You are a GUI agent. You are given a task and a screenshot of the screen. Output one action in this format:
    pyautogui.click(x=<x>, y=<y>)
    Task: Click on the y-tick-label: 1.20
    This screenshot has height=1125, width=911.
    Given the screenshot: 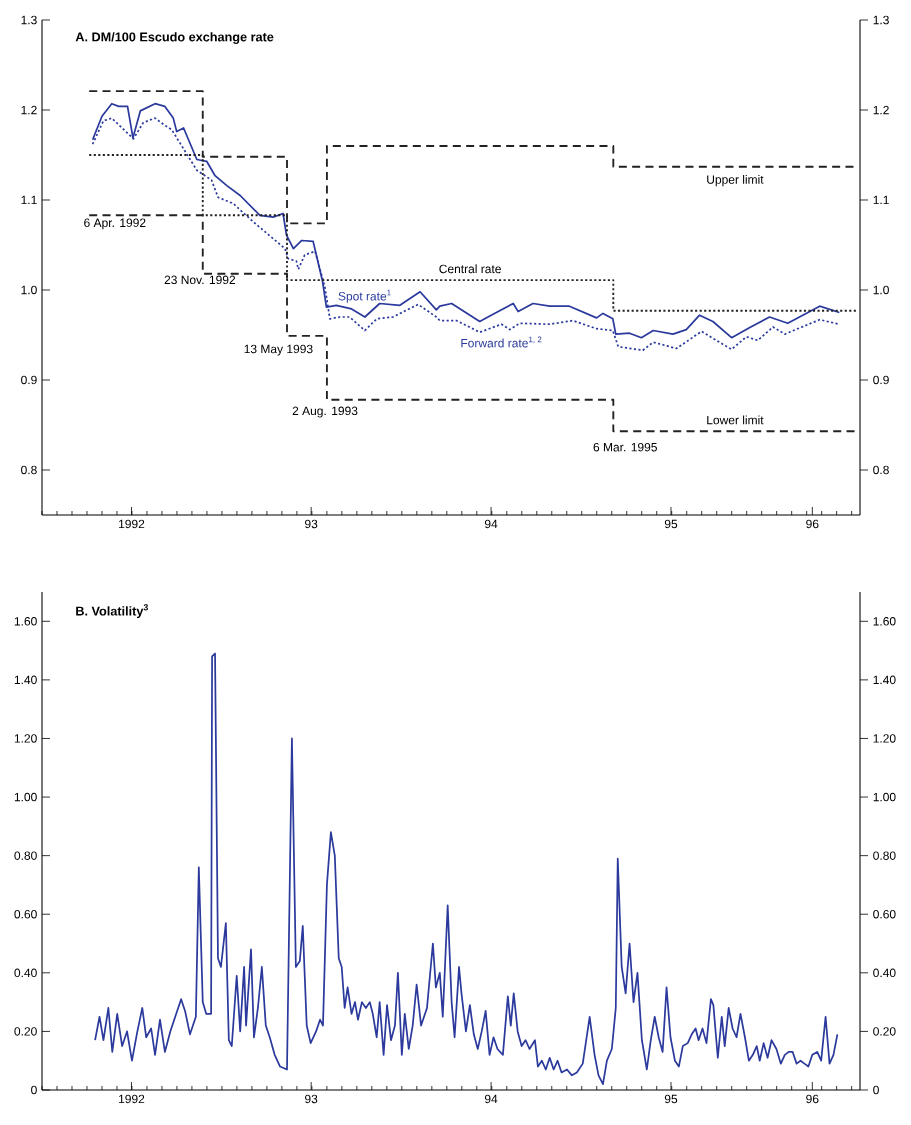 What is the action you would take?
    pyautogui.click(x=25, y=738)
    